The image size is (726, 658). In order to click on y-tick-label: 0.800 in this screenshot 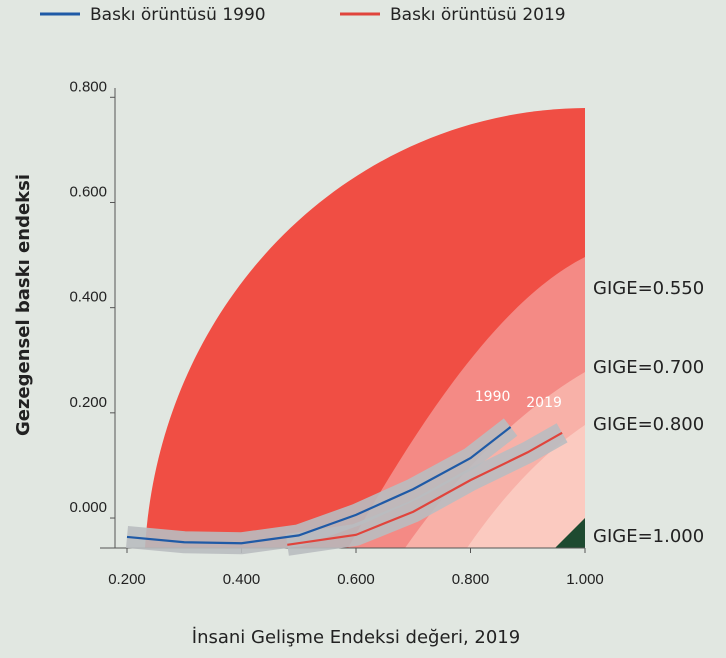, I will do `click(88, 86)`.